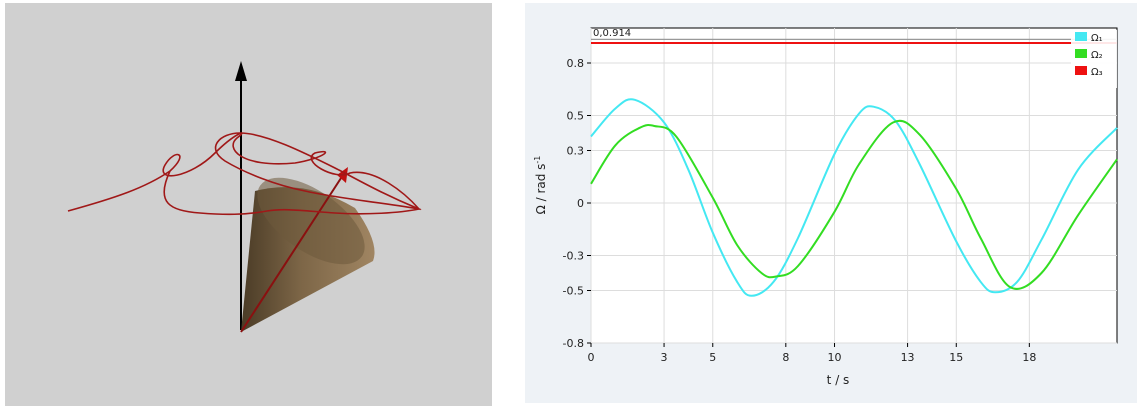  What do you see at coordinates (573, 256) in the screenshot?
I see `y-tick-label: -0.3` at bounding box center [573, 256].